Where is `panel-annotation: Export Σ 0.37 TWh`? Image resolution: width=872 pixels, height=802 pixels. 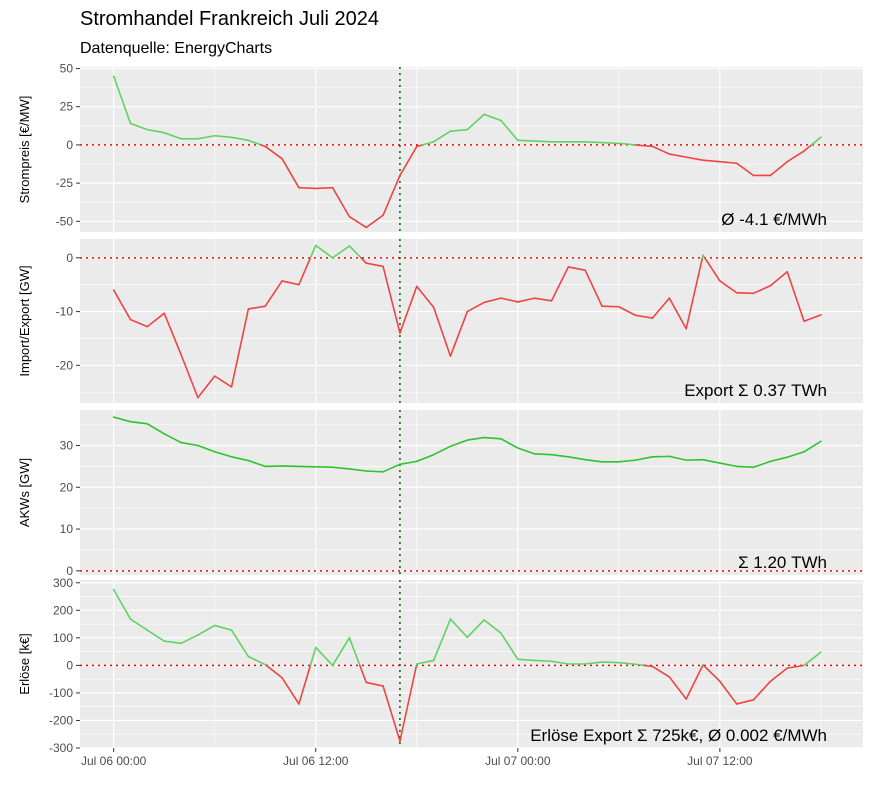
panel-annotation: Export Σ 0.37 TWh is located at coordinates (755, 390).